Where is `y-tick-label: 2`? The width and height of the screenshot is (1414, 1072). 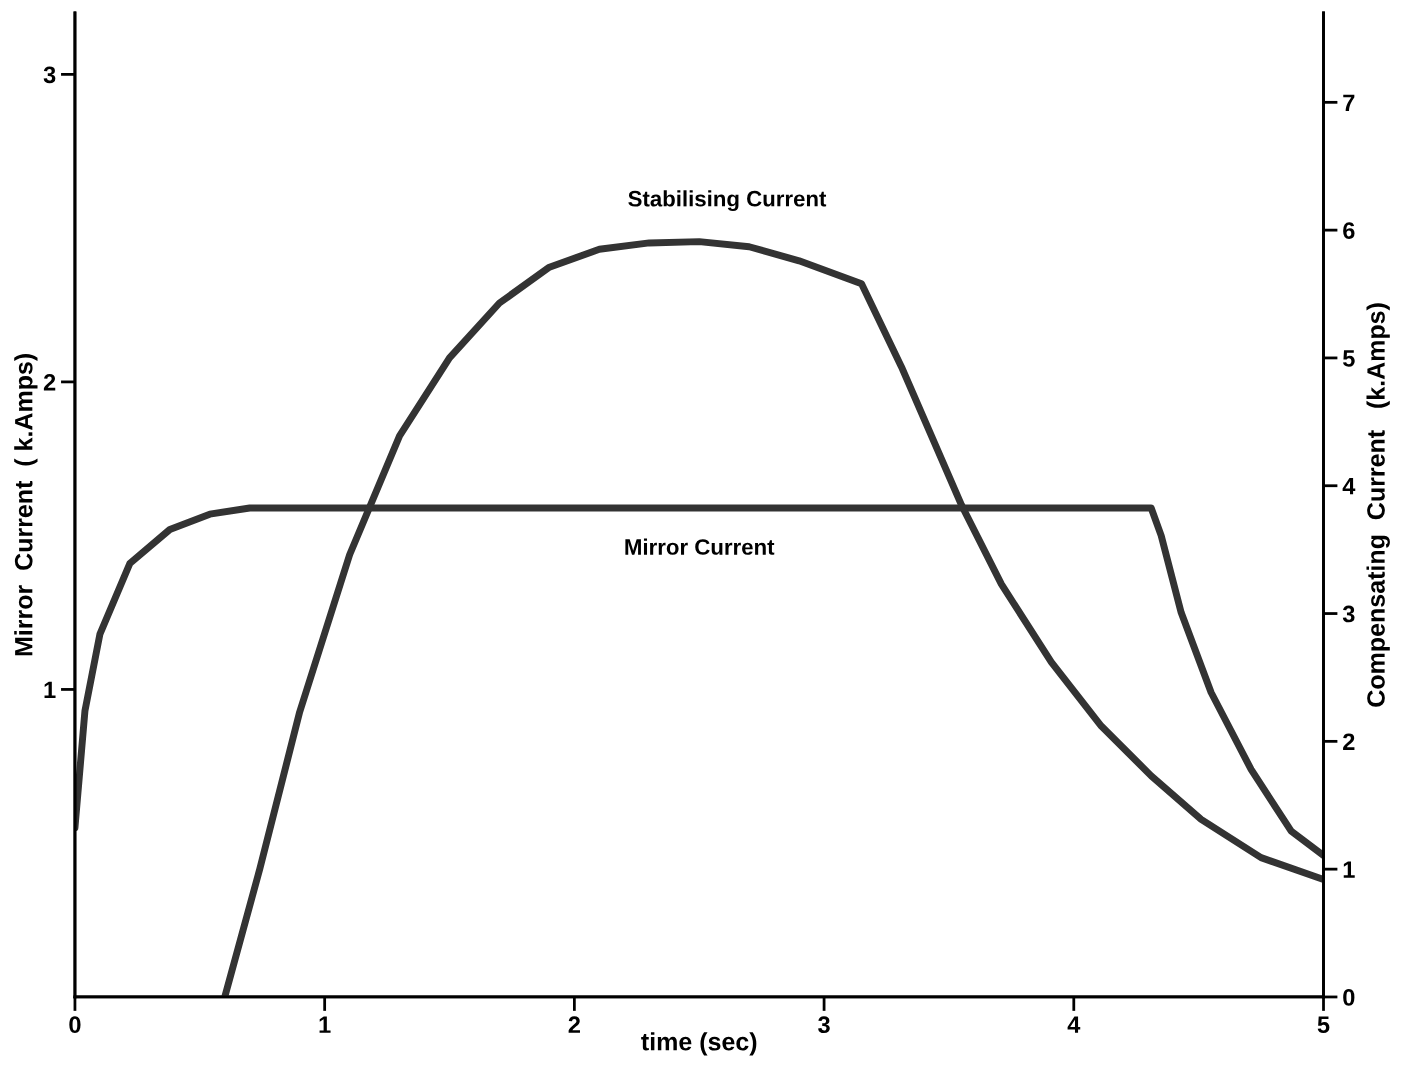
y-tick-label: 2 is located at coordinates (49, 382).